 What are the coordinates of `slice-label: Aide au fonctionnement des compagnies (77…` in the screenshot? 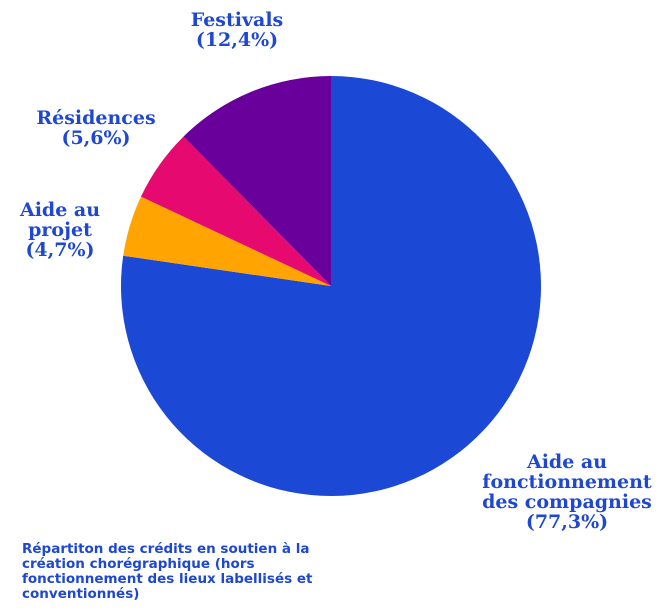 It's located at (560, 492).